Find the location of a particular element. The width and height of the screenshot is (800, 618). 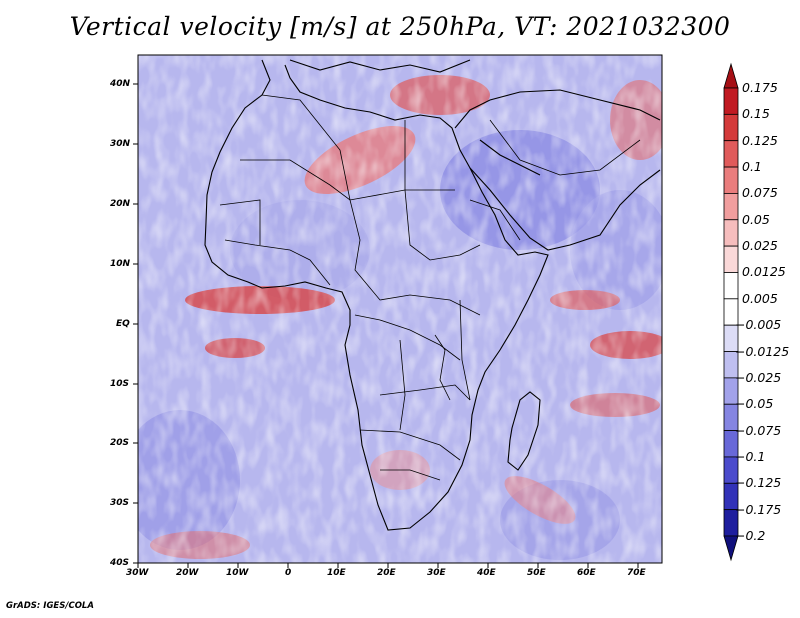

grads-credit: GrADS: IGES/COLA is located at coordinates (50, 606).